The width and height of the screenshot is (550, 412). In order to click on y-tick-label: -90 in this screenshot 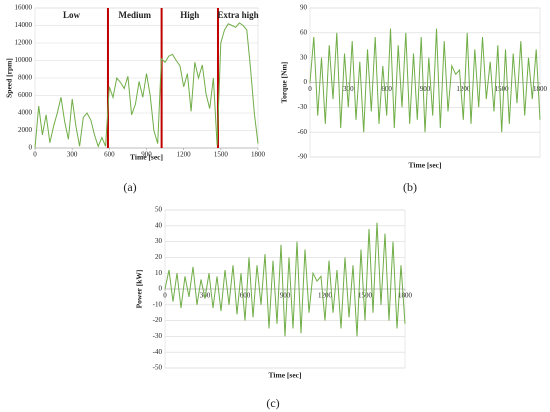, I will do `click(303, 157)`.